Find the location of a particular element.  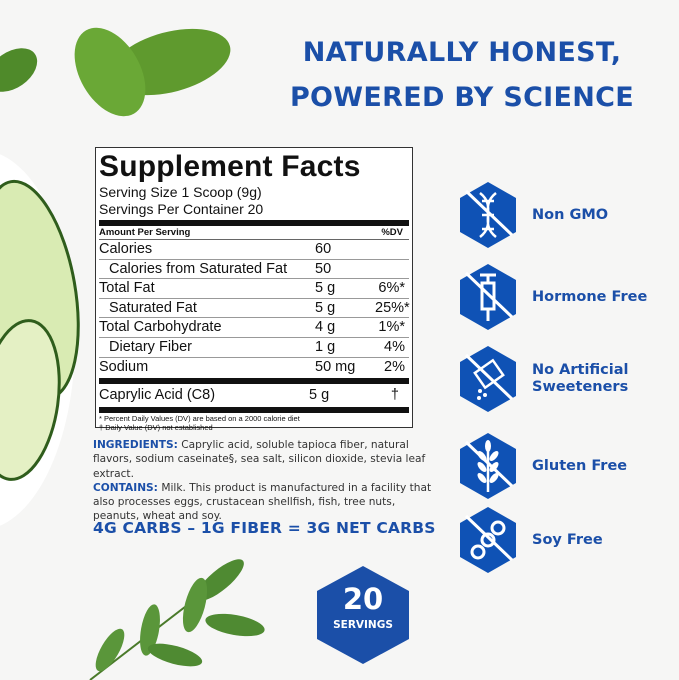

facts-row: Calories from Saturated Fat 50 is located at coordinates (254, 270).